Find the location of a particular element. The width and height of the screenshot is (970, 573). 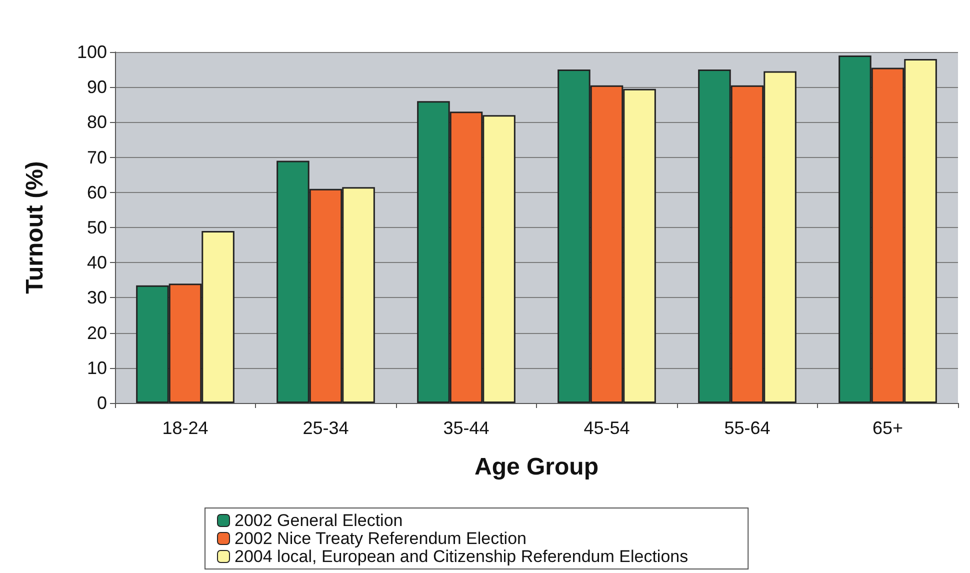

legend-label: 2004 local, European and Citizenship Referendum Elections is located at coordinates (461, 556).